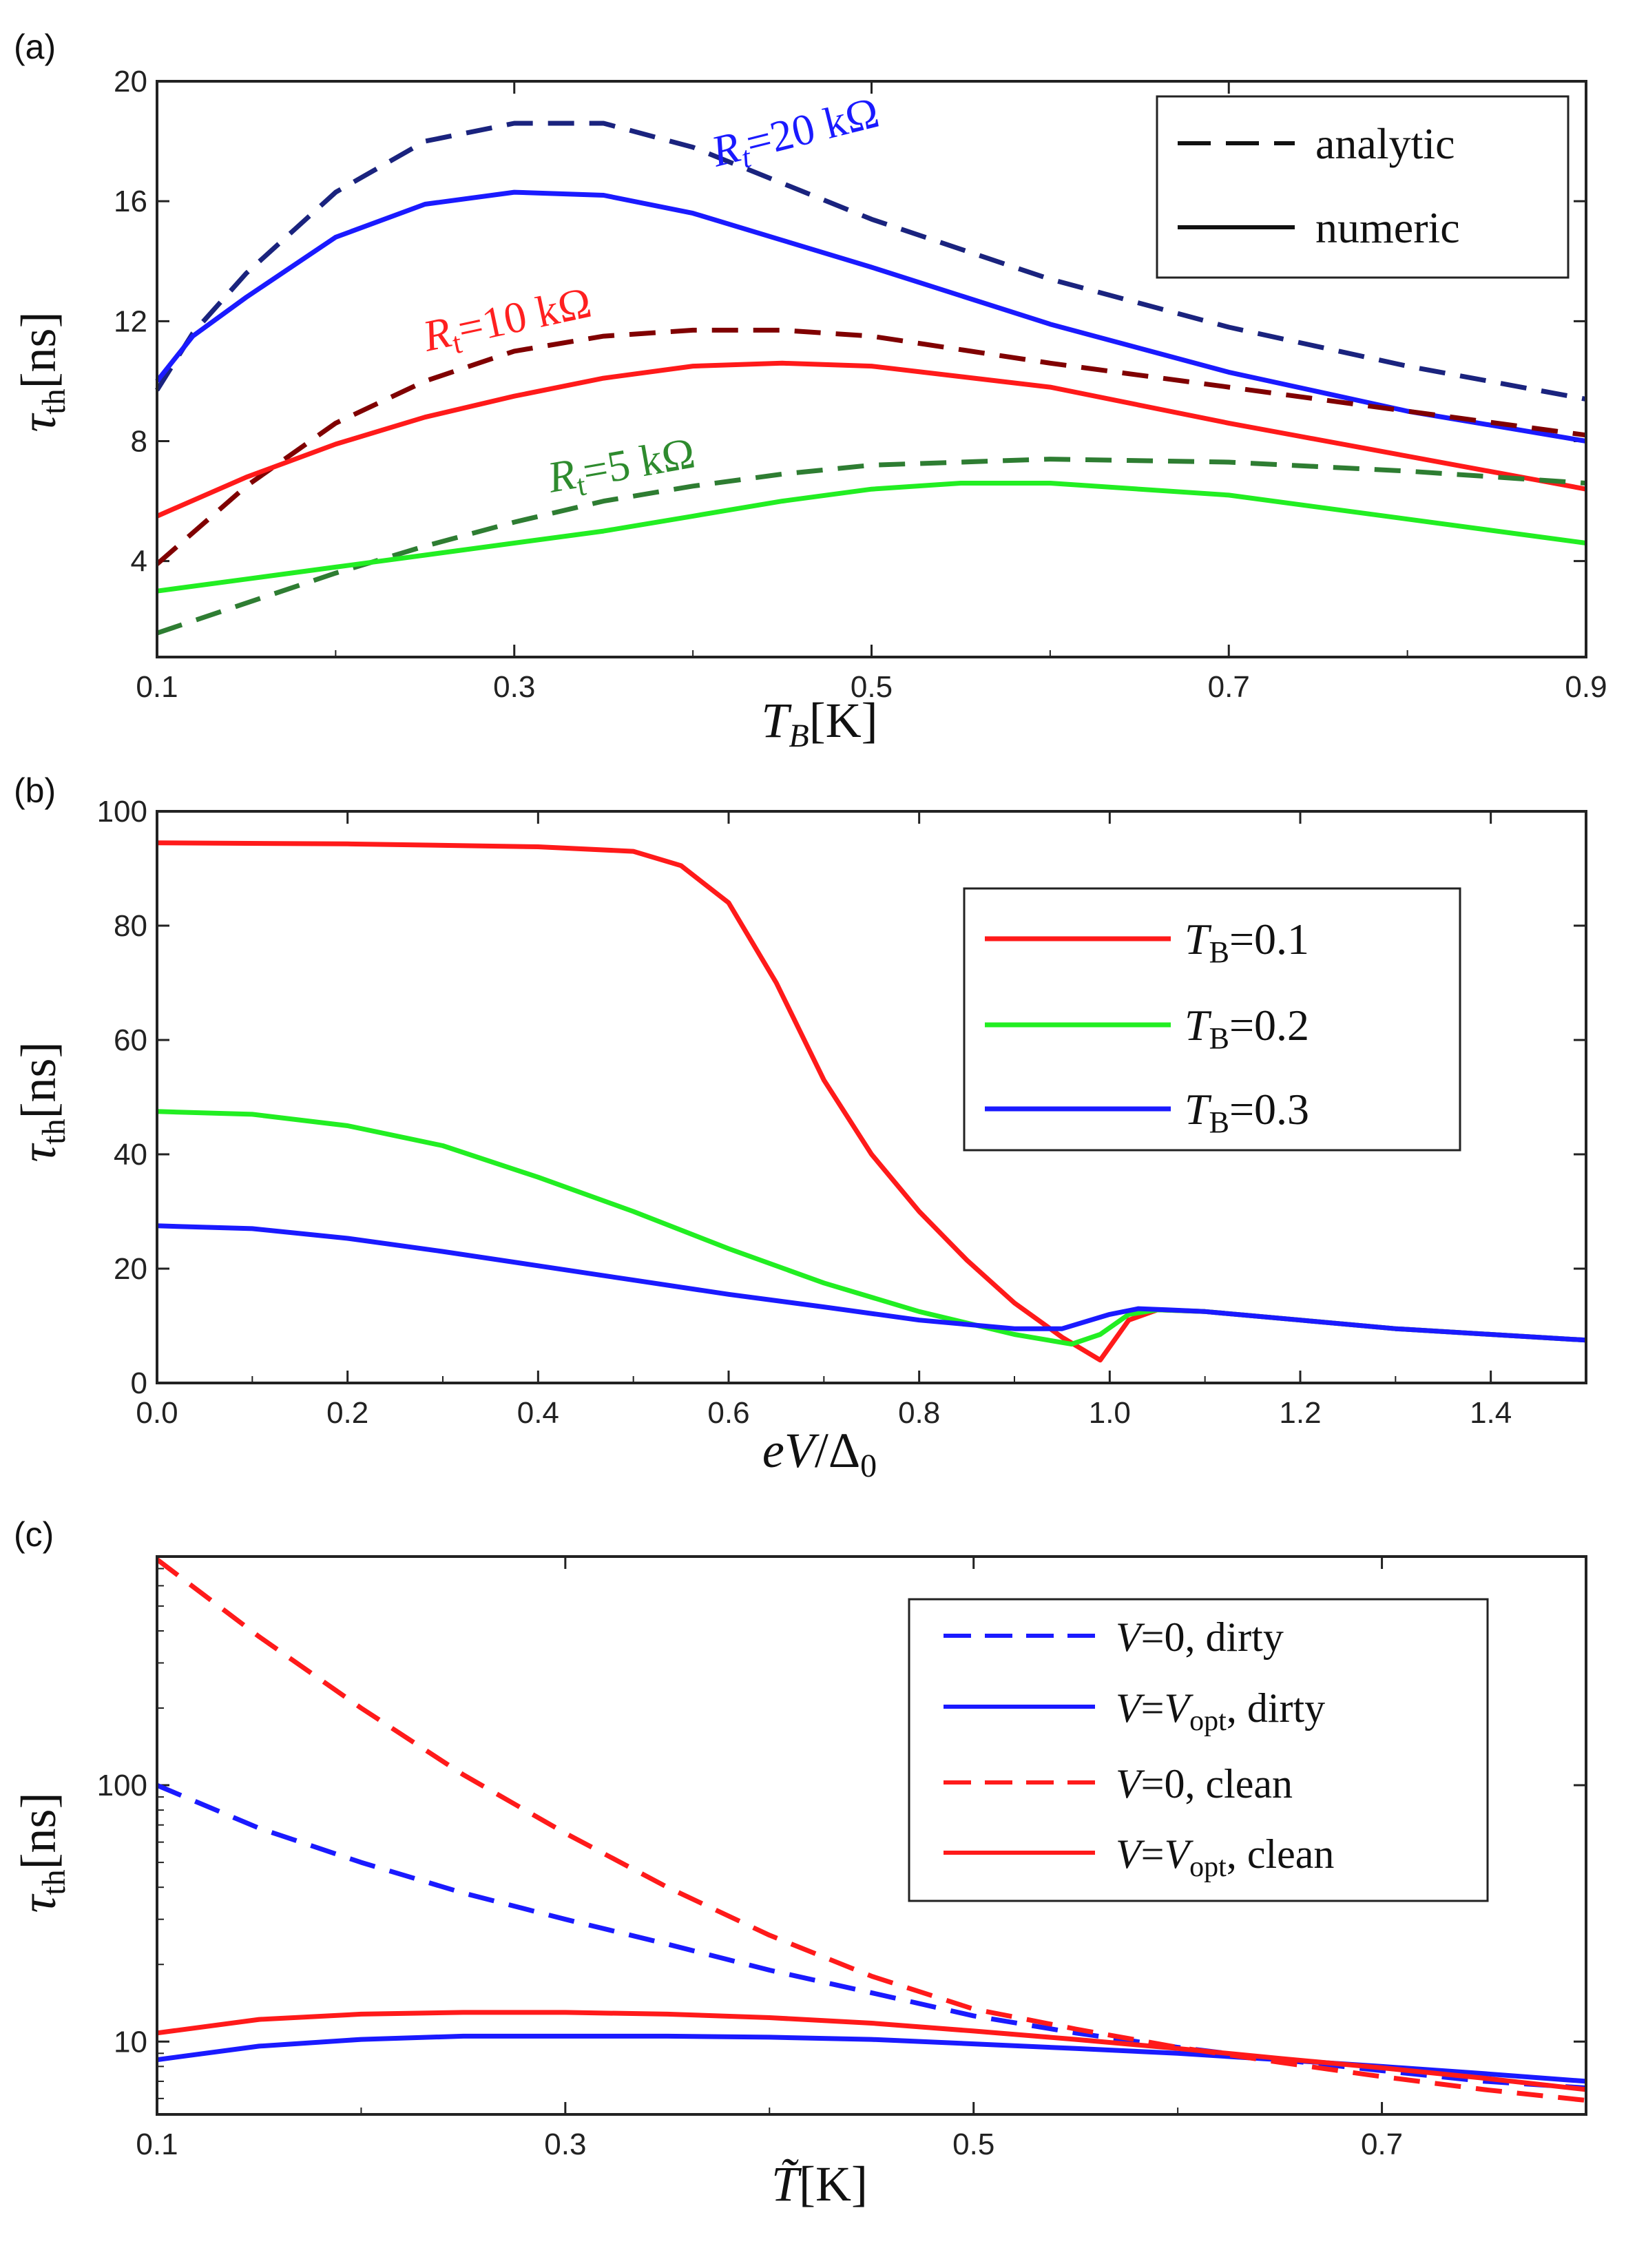 This screenshot has width=1626, height=2268. I want to click on x-tick-label: 0.6, so click(728, 1413).